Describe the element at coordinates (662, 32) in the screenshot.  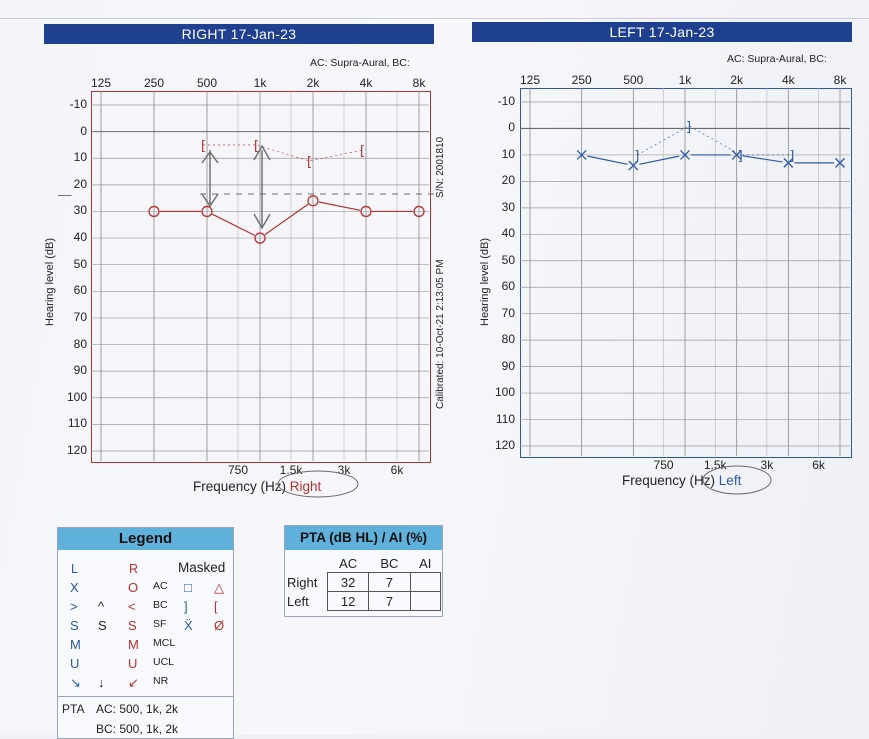
I see `left-ear-banner: LEFT 17-Jan-23` at that location.